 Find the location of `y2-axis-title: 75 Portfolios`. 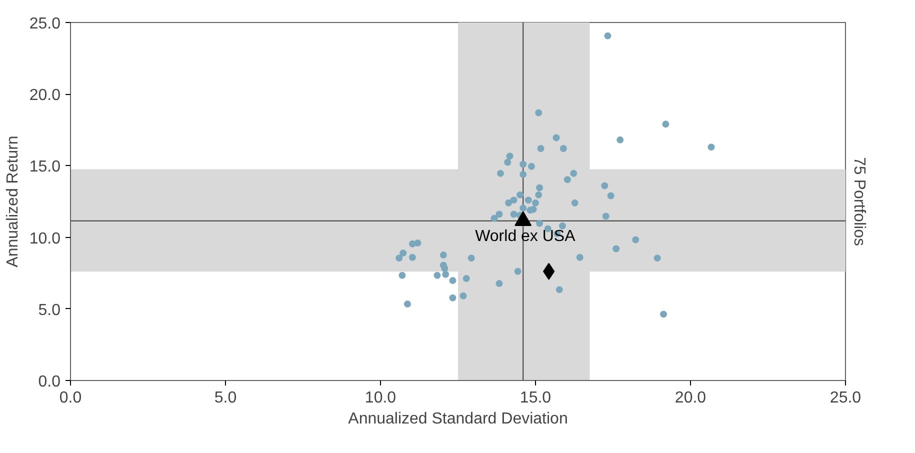

y2-axis-title: 75 Portfolios is located at coordinates (859, 201).